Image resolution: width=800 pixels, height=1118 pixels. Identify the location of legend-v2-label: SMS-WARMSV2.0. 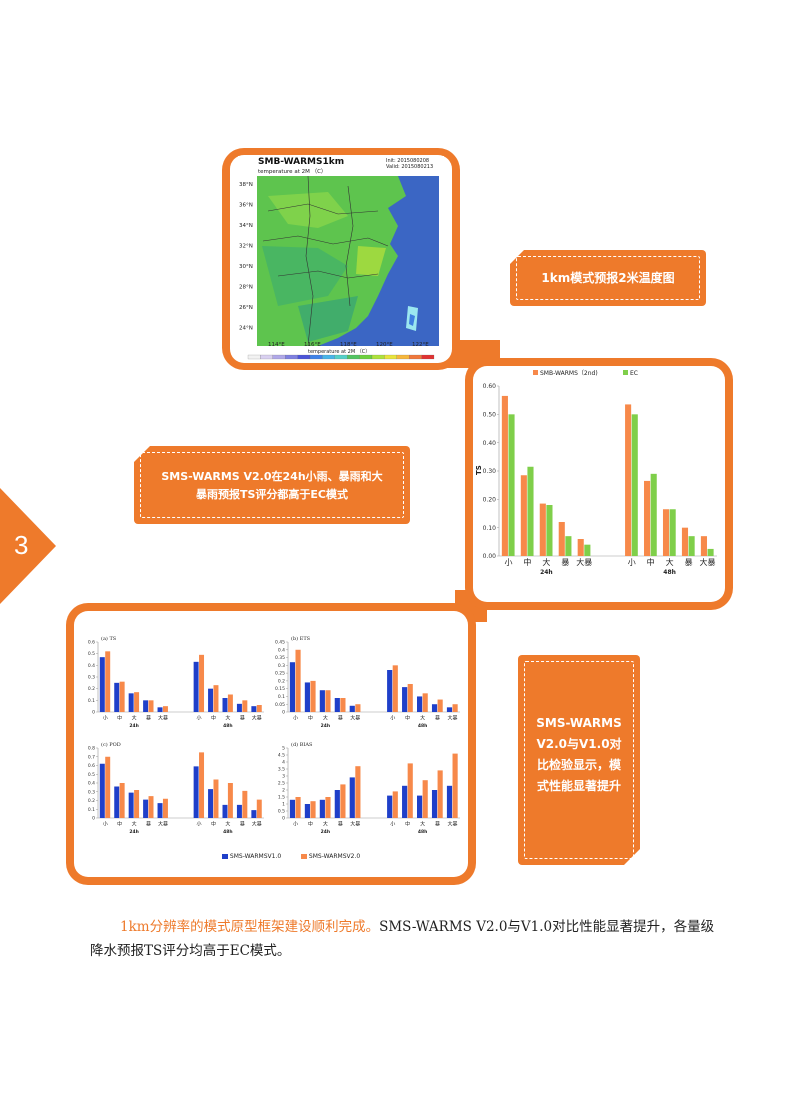
(334, 856).